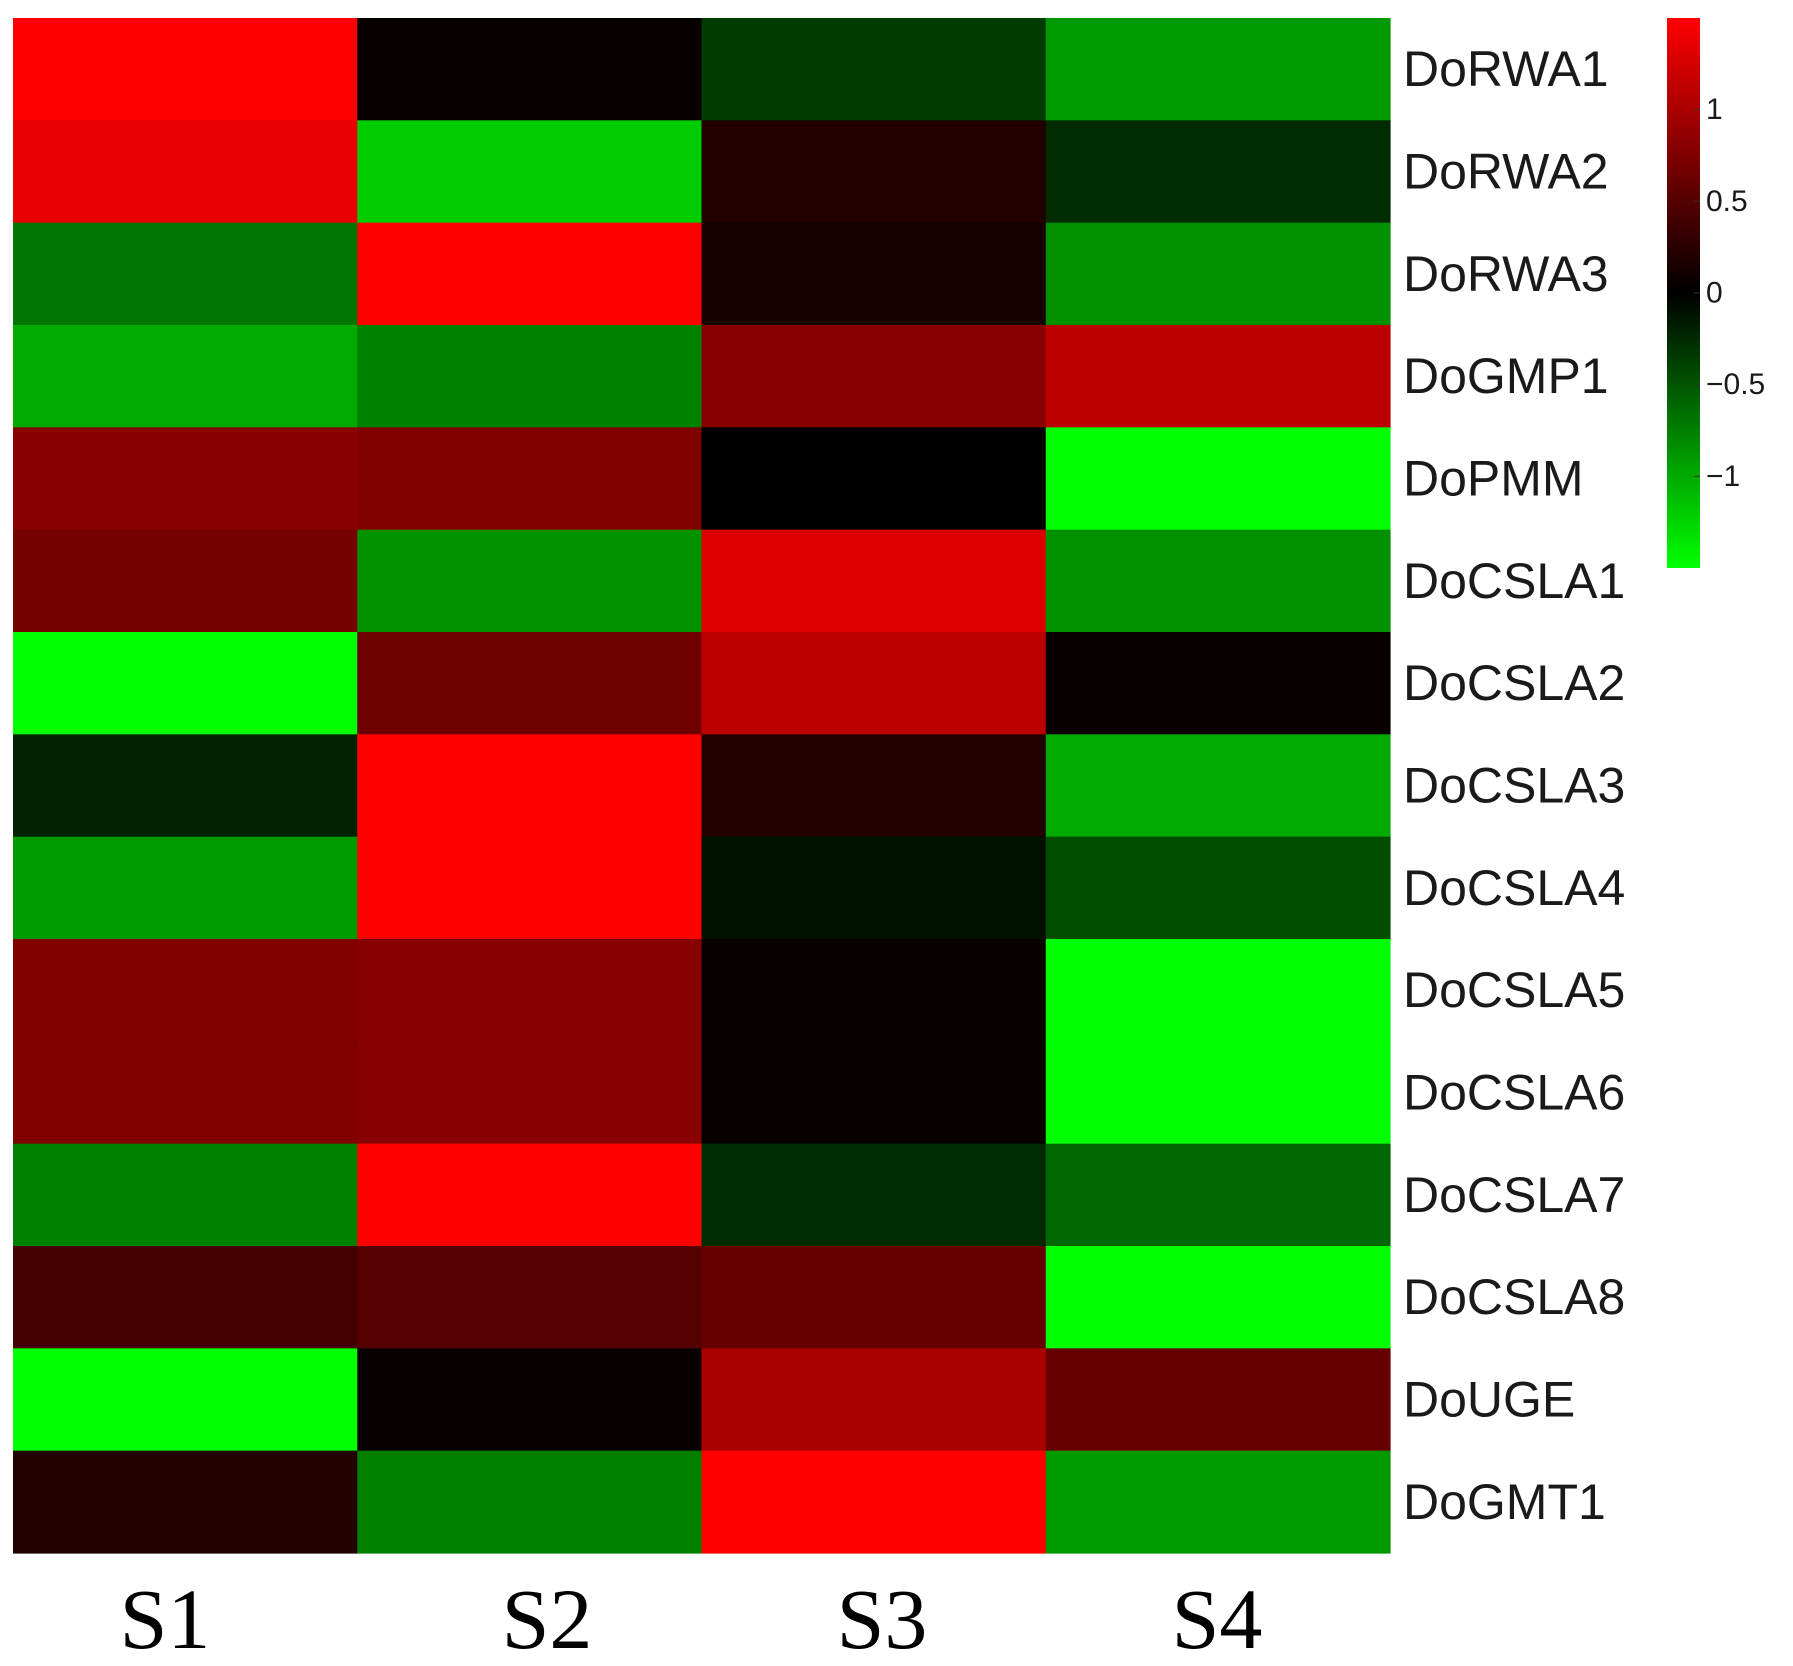 The height and width of the screenshot is (1666, 1793). I want to click on heatmap-cell-DoRWA3-S2, so click(530, 274).